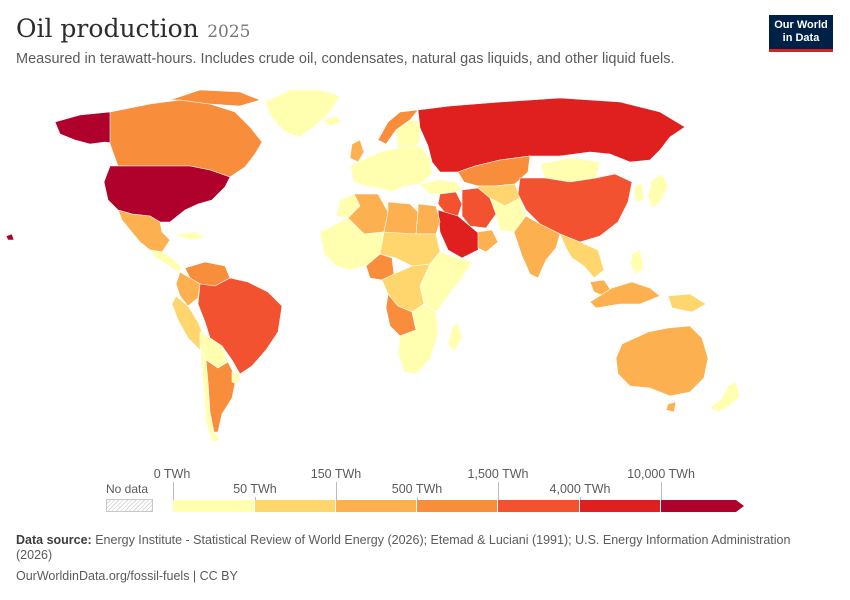  I want to click on region-greenland, so click(302, 113).